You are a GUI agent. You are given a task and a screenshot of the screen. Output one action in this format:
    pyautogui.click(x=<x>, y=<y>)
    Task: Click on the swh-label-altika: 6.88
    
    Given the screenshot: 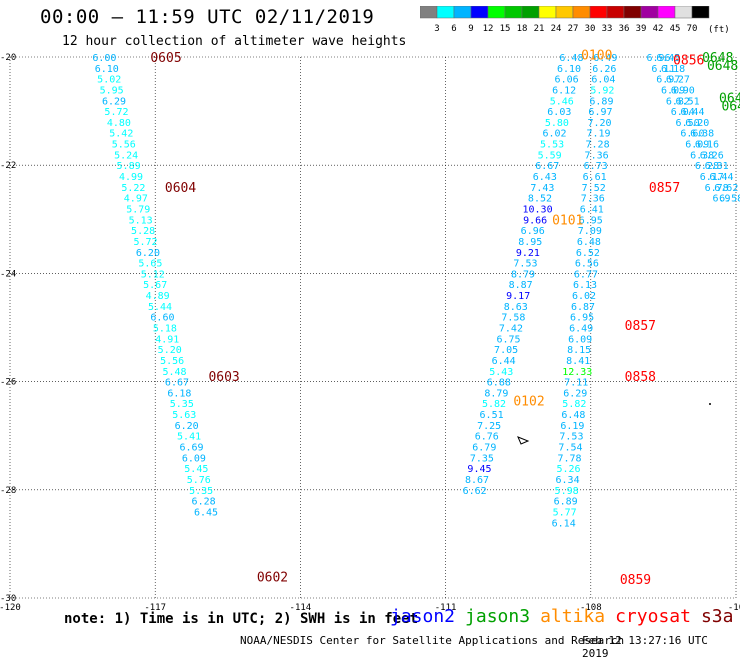 What is the action you would take?
    pyautogui.click(x=499, y=383)
    